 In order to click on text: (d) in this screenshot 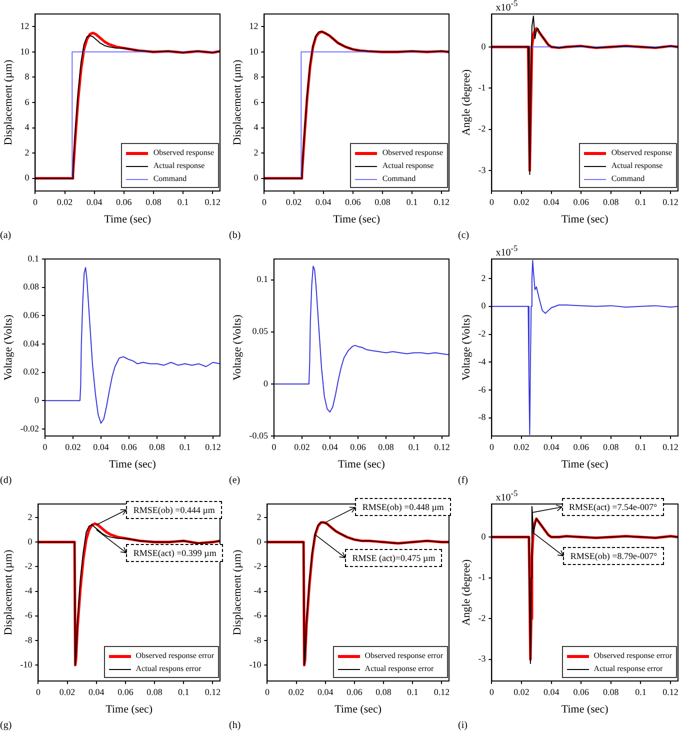, I will do `click(6, 480)`.